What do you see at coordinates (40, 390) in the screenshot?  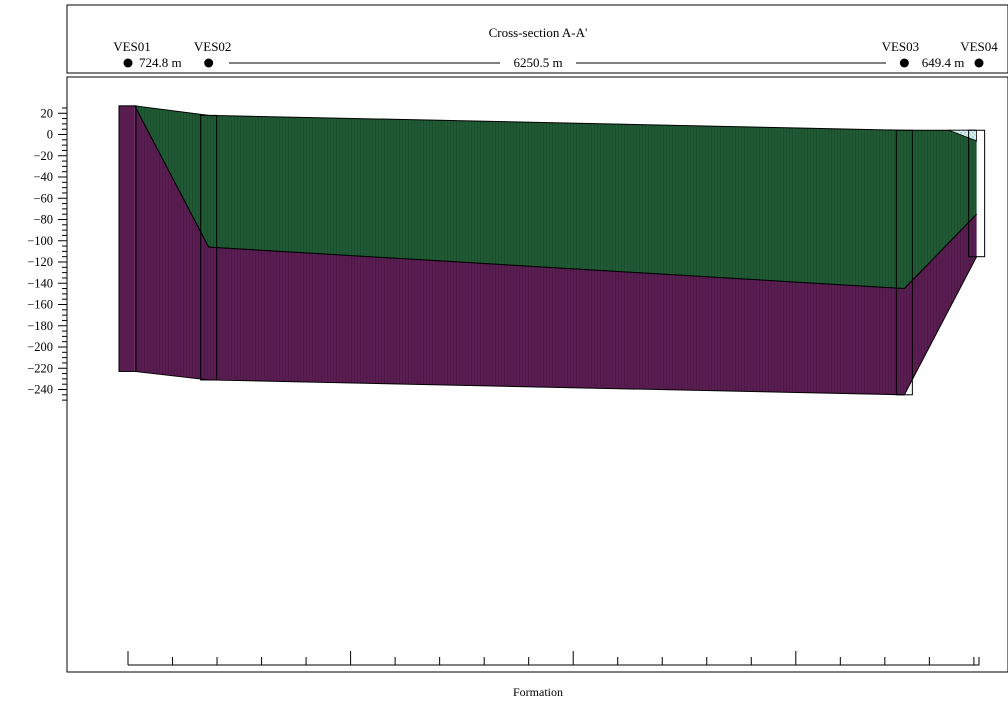 I see `depth-tick-label: −240` at bounding box center [40, 390].